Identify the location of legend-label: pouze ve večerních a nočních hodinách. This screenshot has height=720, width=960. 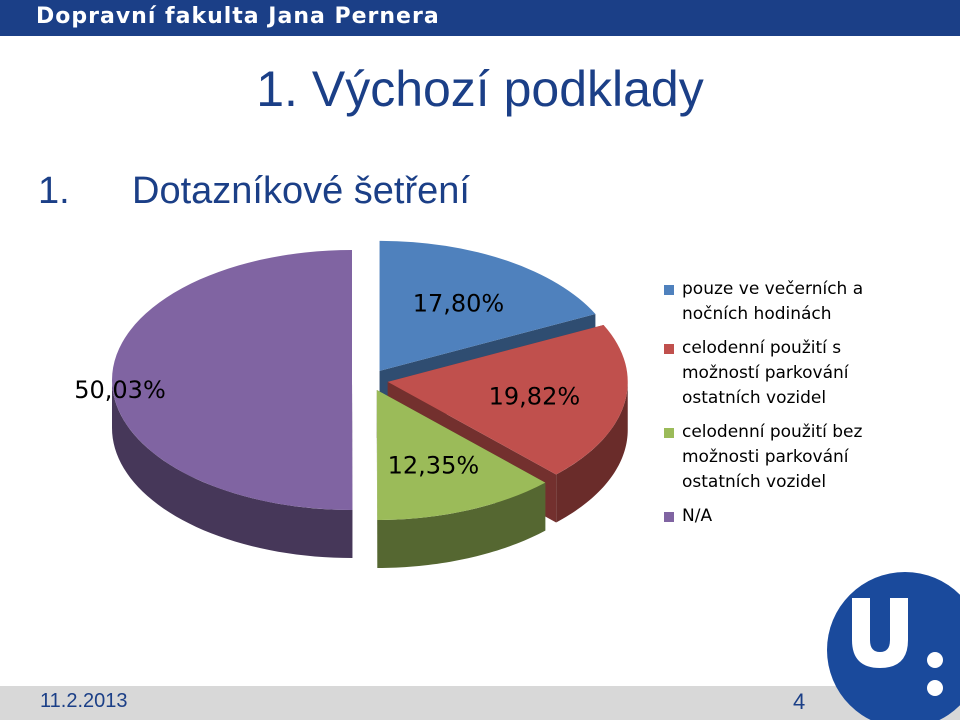
(773, 301).